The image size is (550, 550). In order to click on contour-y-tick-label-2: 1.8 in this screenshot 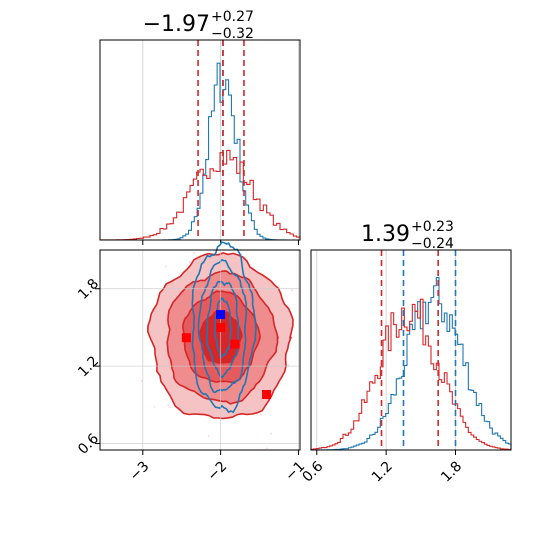, I will do `click(88, 289)`.